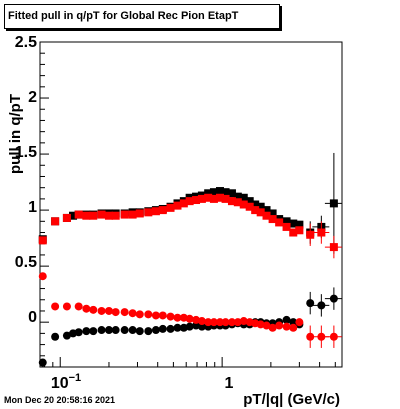 The width and height of the screenshot is (400, 409). Describe the element at coordinates (60, 400) in the screenshot. I see `timestamp: Mon Dec 20 20:58:16 2021` at that location.